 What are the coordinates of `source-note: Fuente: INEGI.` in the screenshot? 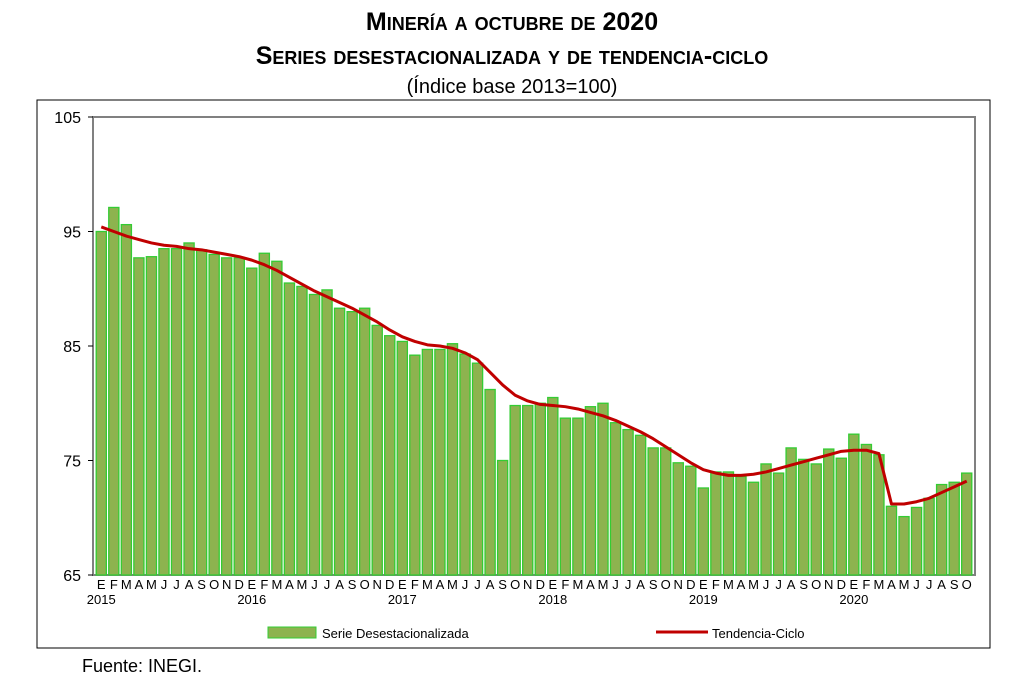 It's located at (142, 666).